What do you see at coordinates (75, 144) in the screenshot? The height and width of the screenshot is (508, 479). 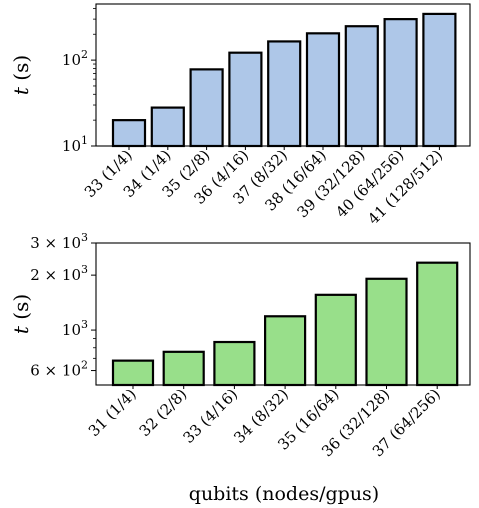 I see `y-tick-label: 10¹` at bounding box center [75, 144].